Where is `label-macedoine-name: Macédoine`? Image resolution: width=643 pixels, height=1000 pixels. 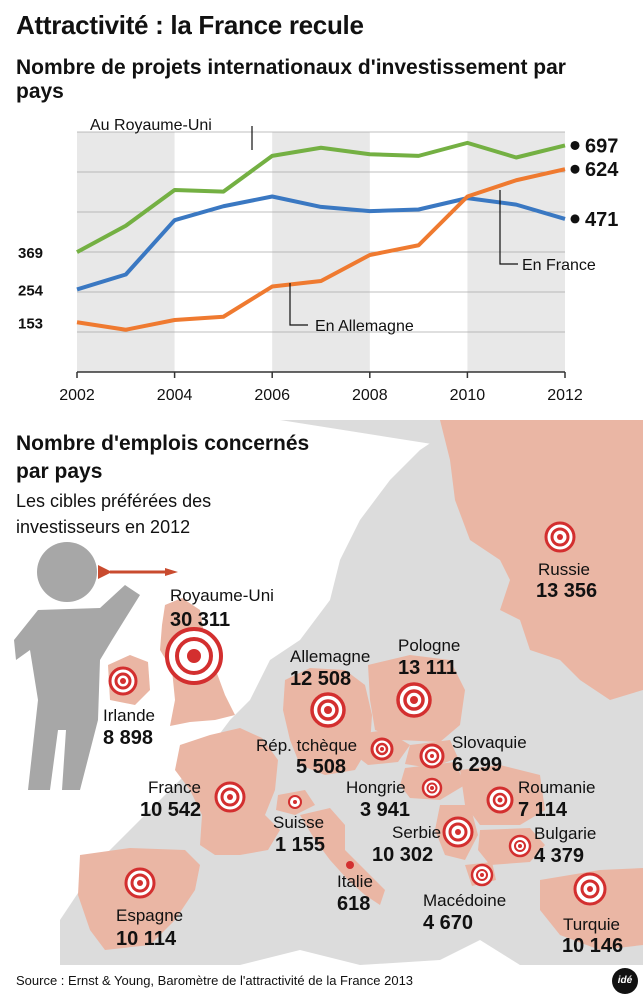
label-macedoine-name: Macédoine is located at coordinates (464, 900).